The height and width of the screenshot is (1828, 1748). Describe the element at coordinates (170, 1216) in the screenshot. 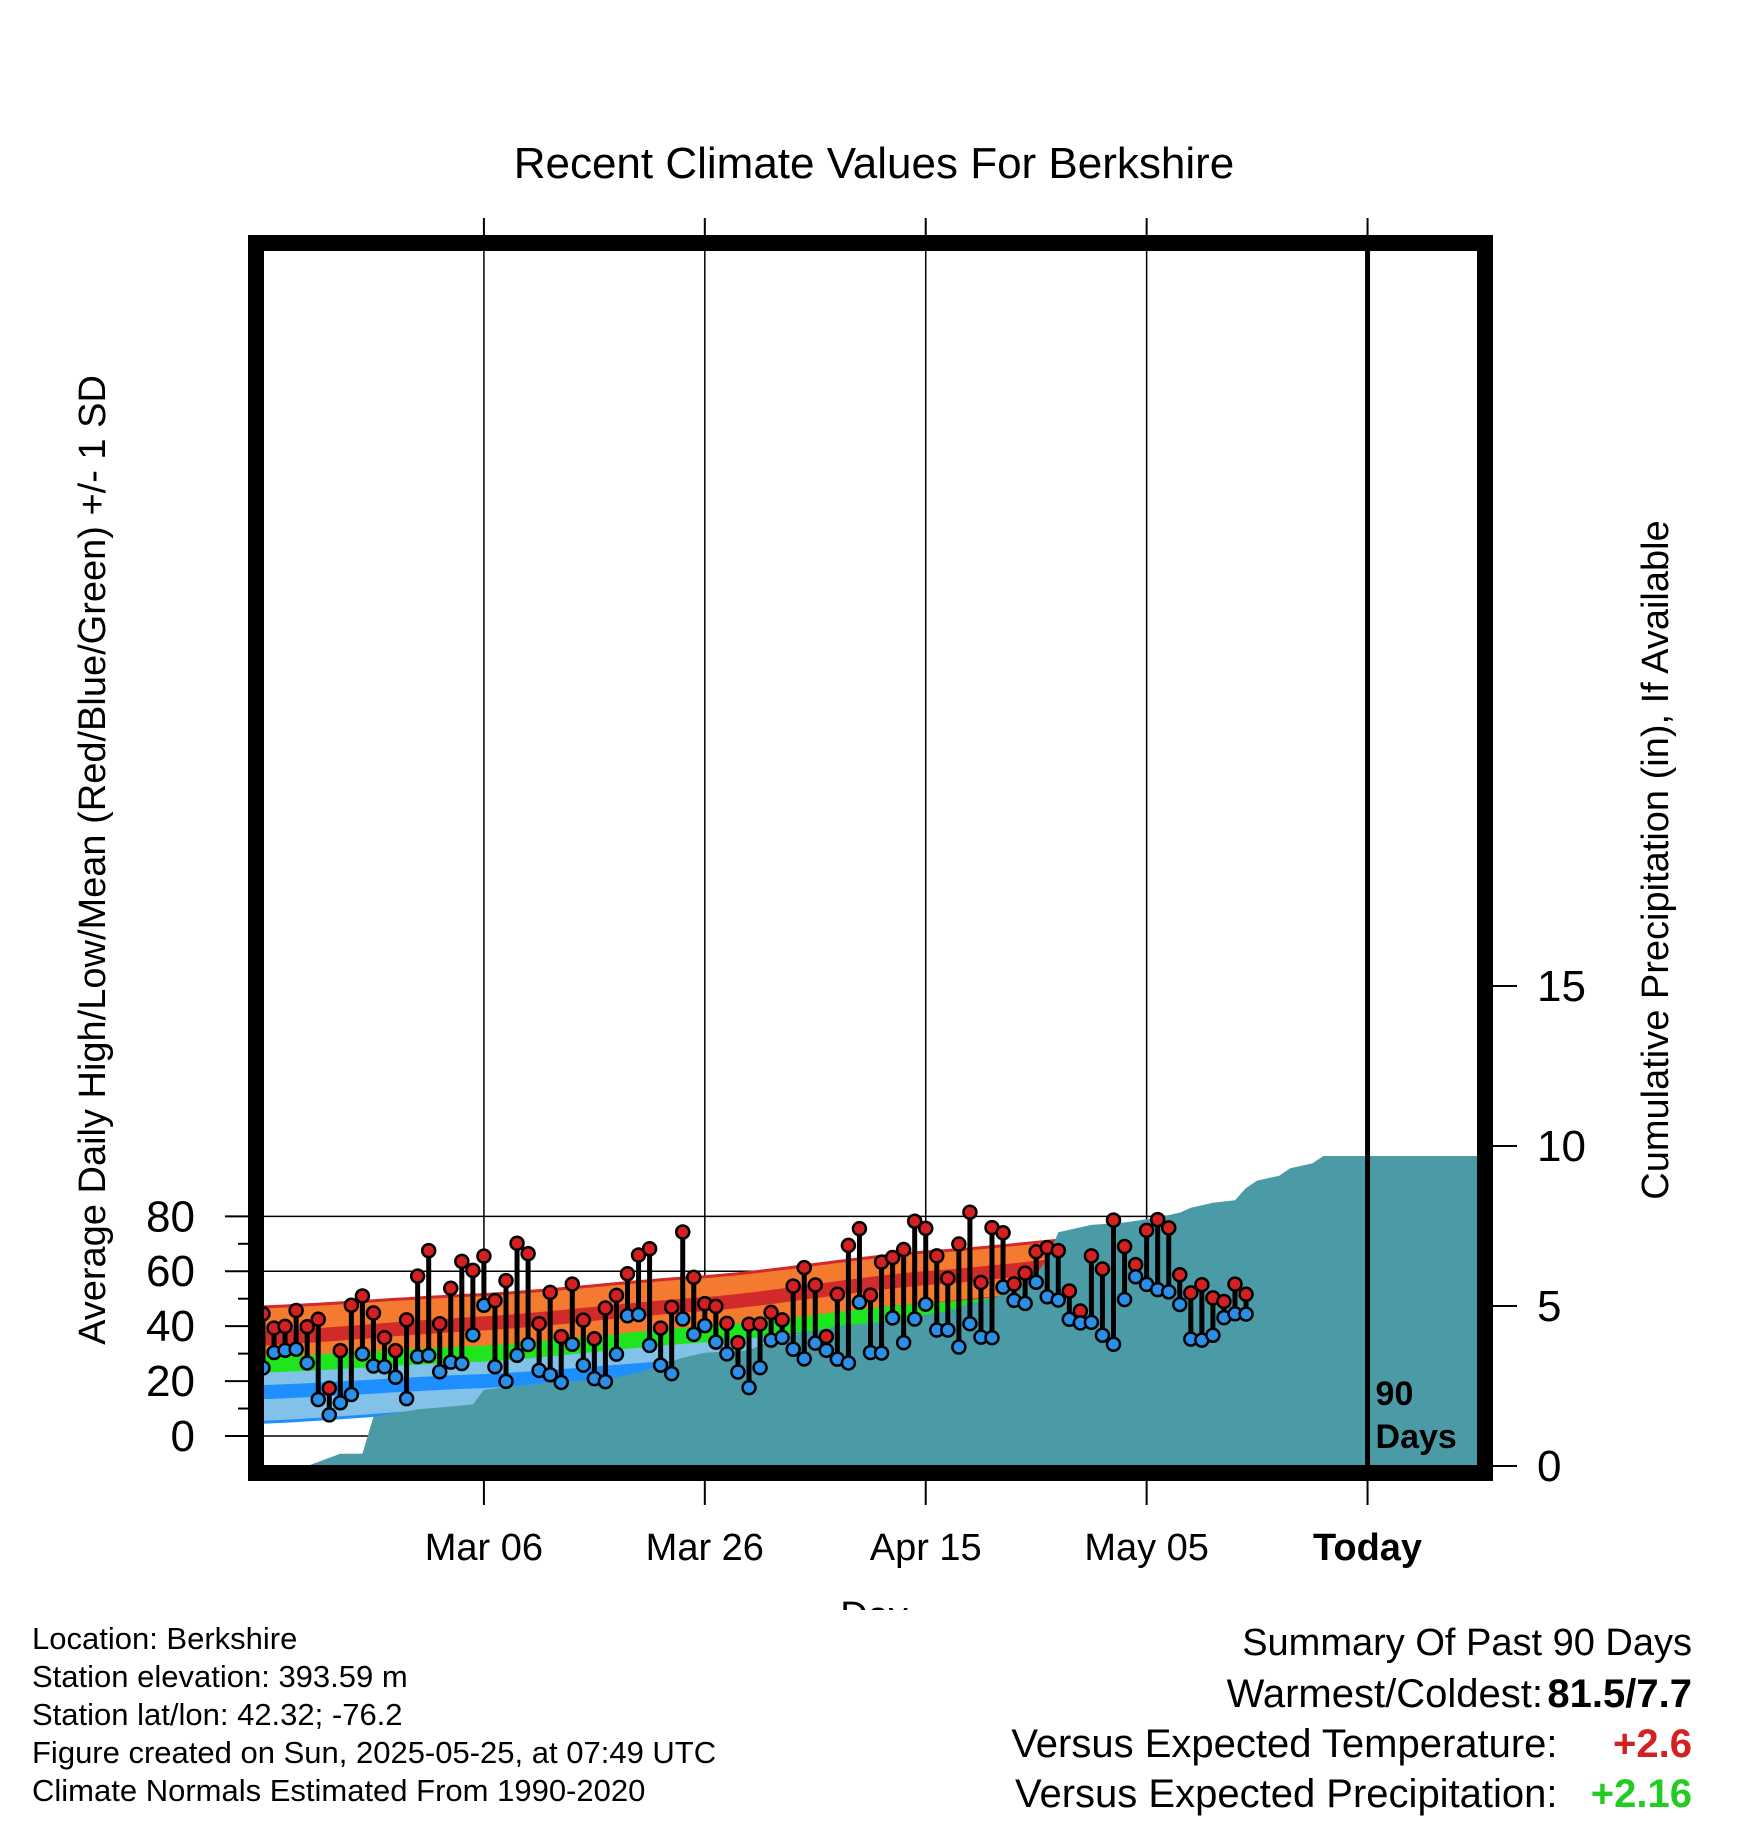

I see `y-tick-label: 80` at that location.